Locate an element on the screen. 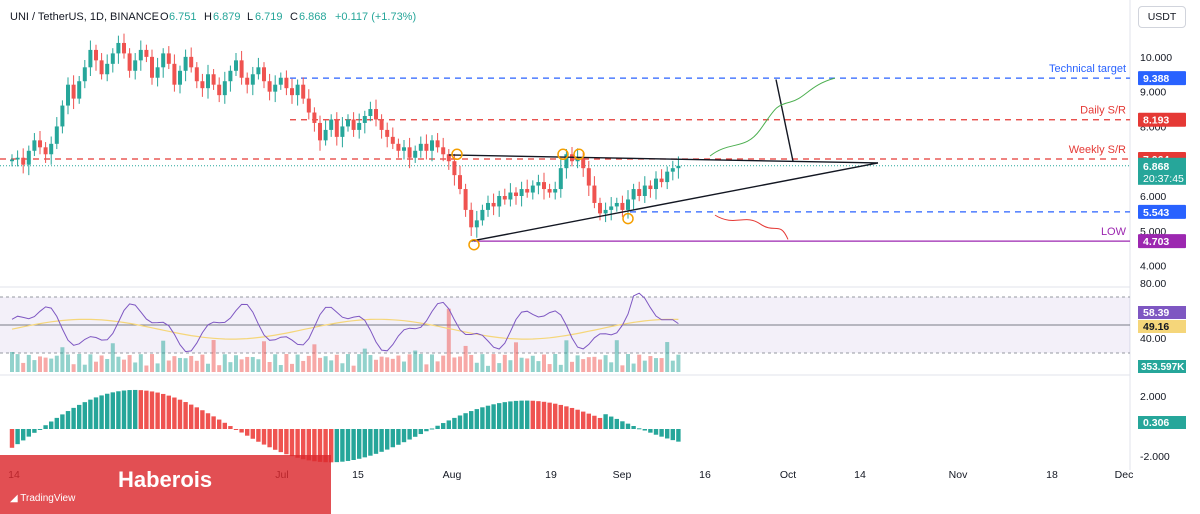 This screenshot has width=1200, height=514. high-label: H is located at coordinates (208, 17).